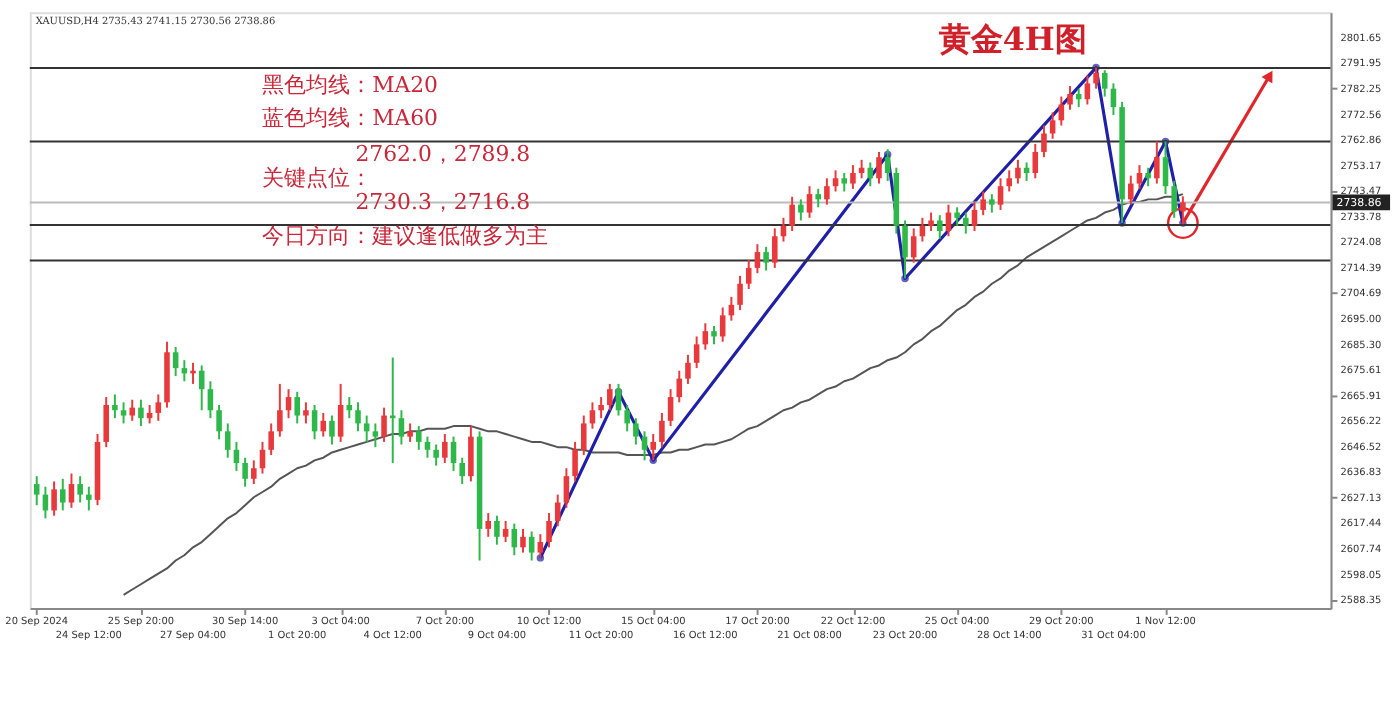 This screenshot has width=1400, height=706. I want to click on annotation: 2730.3，2716.8, so click(443, 201).